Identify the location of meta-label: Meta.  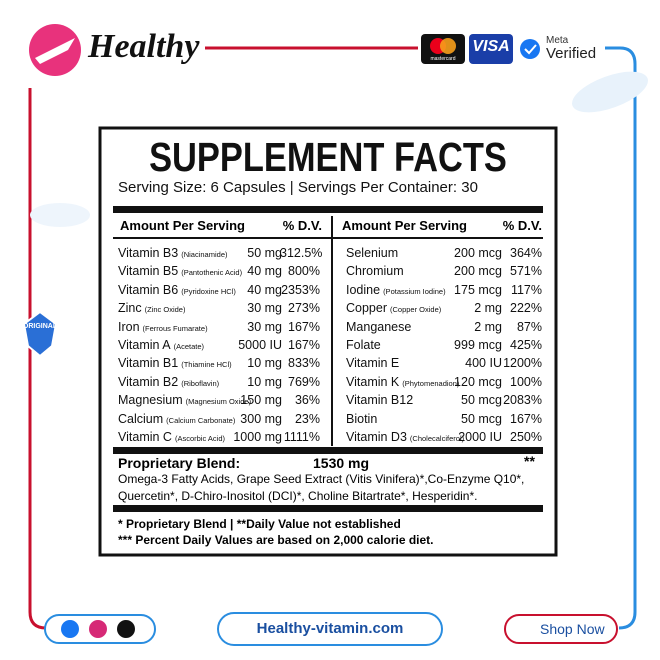
(557, 40).